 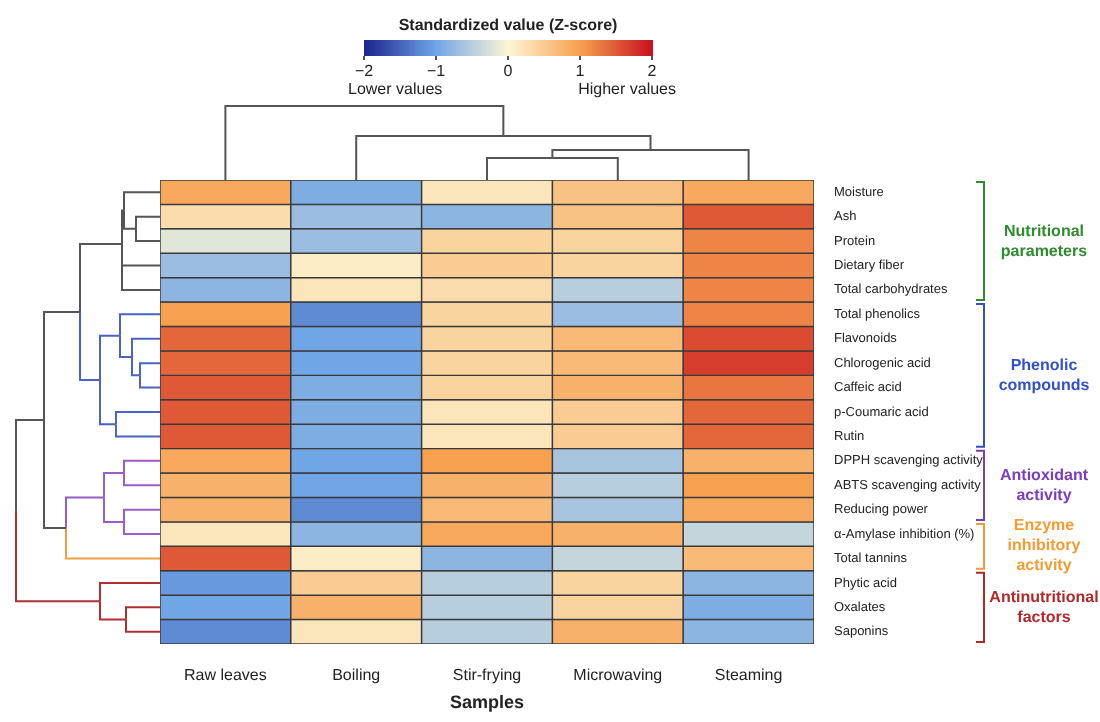 I want to click on x-tick-label: Boiling, so click(x=356, y=675).